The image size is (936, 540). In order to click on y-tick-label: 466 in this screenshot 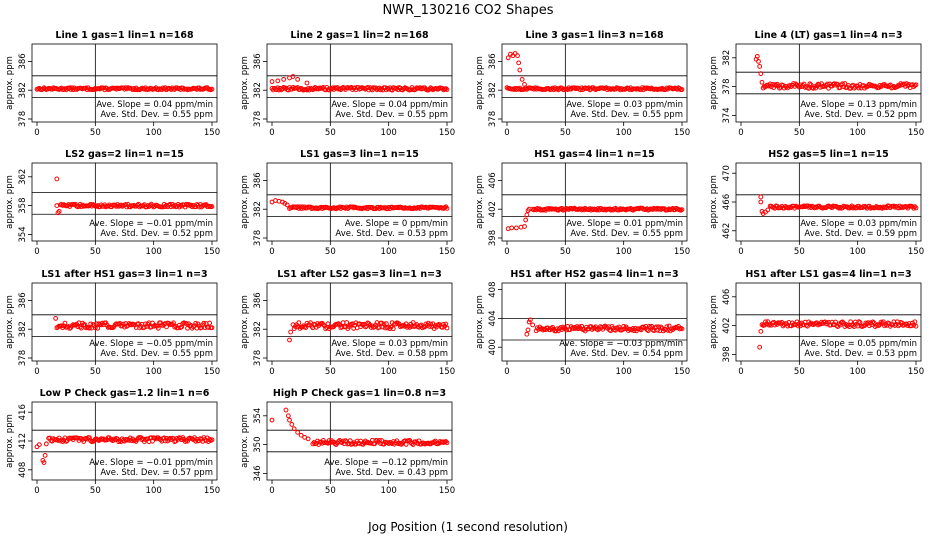, I will do `click(727, 202)`.